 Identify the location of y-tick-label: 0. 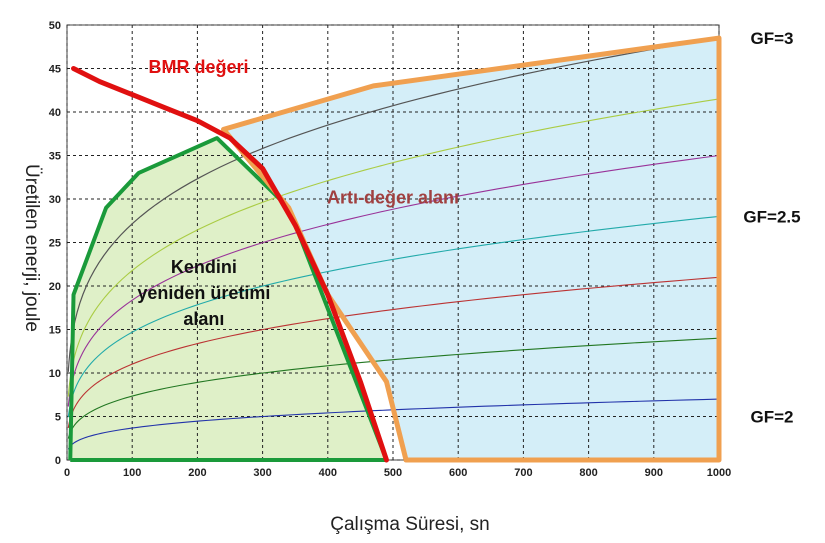
(58, 461).